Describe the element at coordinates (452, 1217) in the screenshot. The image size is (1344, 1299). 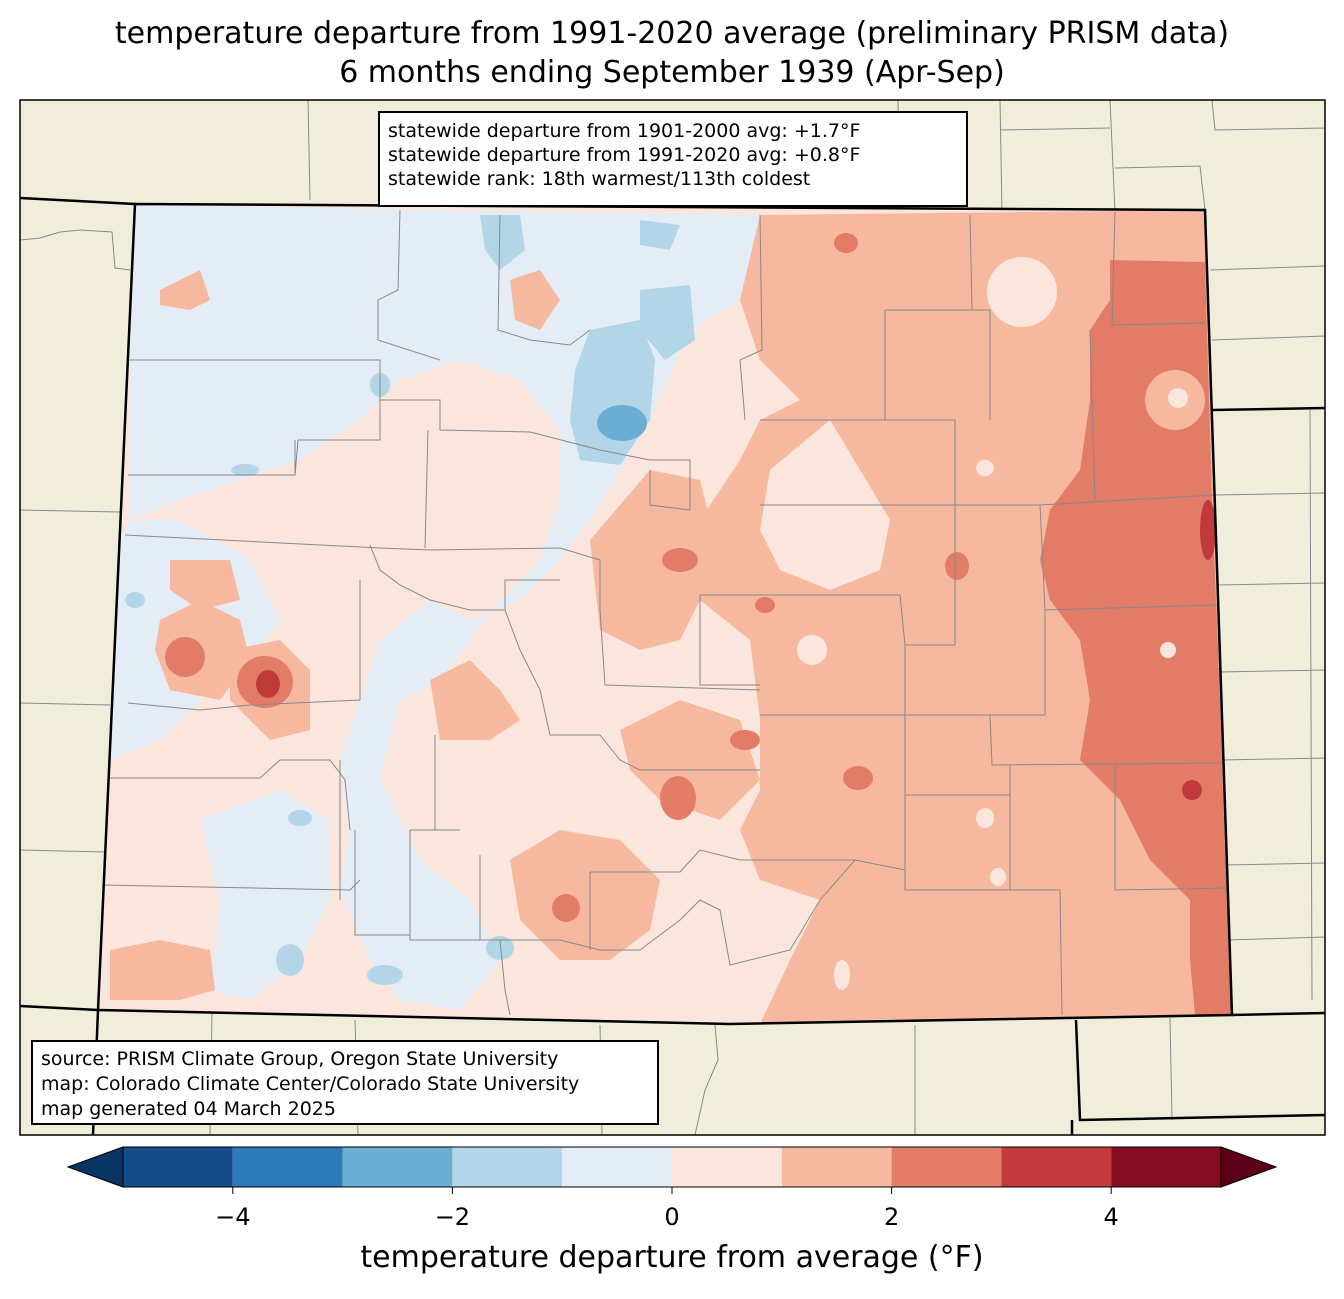
I see `colorbar-tick-label: −2` at that location.